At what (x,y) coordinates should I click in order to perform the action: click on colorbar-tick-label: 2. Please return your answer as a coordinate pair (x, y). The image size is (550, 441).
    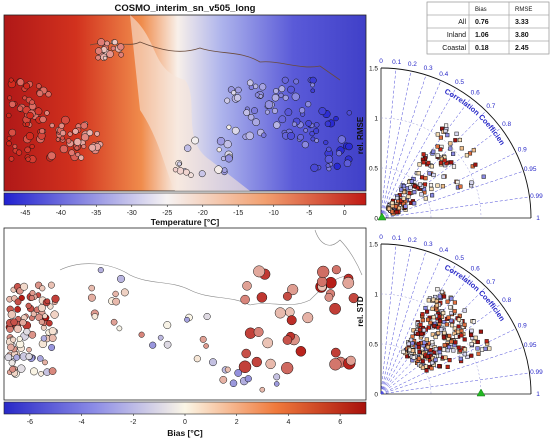
    Looking at the image, I should click on (237, 422).